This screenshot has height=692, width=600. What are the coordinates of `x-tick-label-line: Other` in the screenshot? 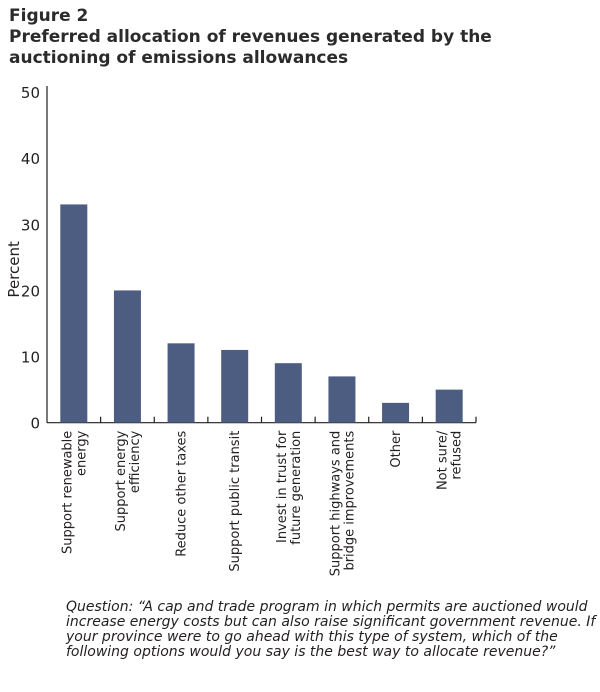 It's located at (396, 449).